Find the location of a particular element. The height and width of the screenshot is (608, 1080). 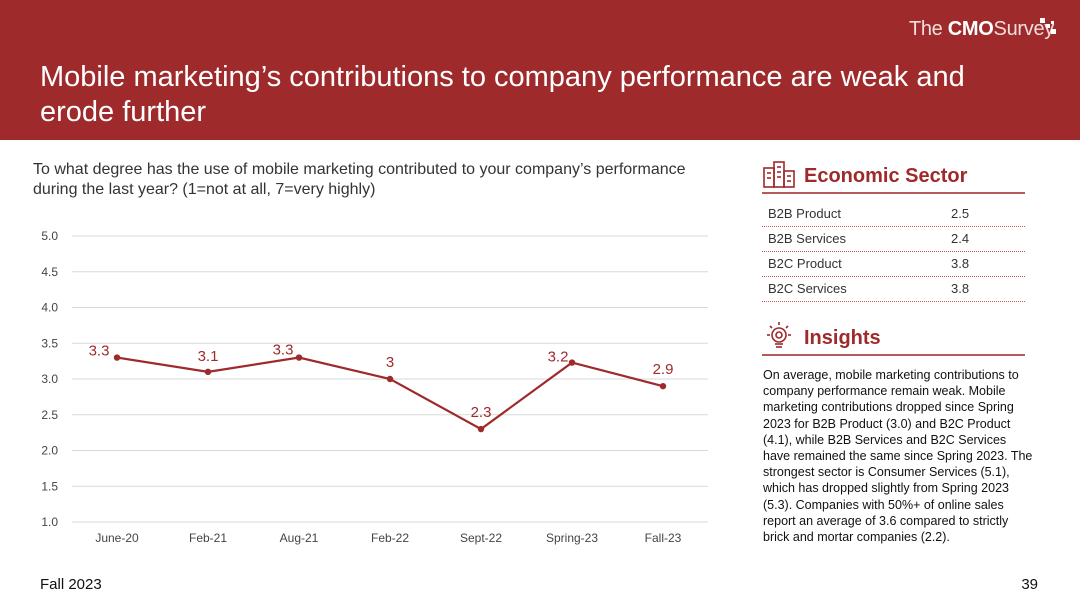

insights-heading: Insights is located at coordinates (893, 338).